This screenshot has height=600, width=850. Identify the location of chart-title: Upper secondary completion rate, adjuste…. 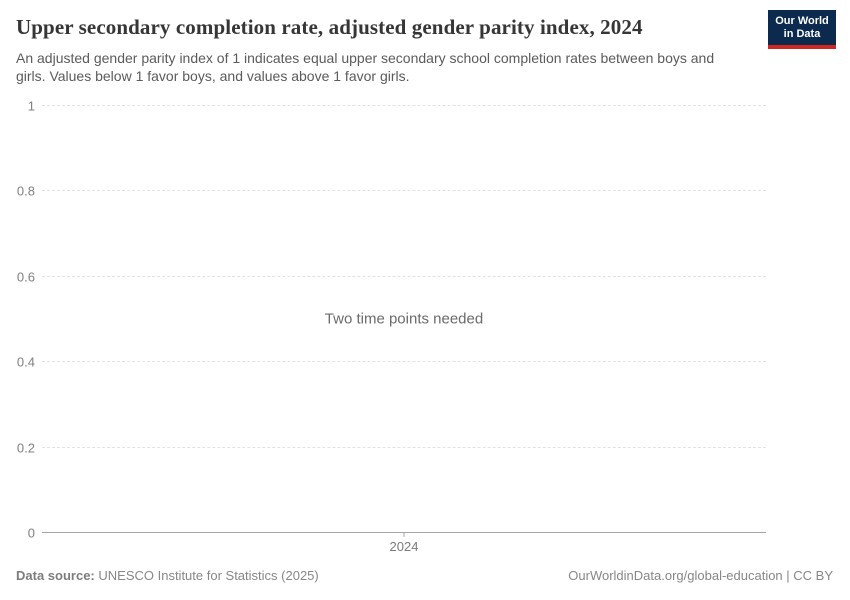
(329, 27).